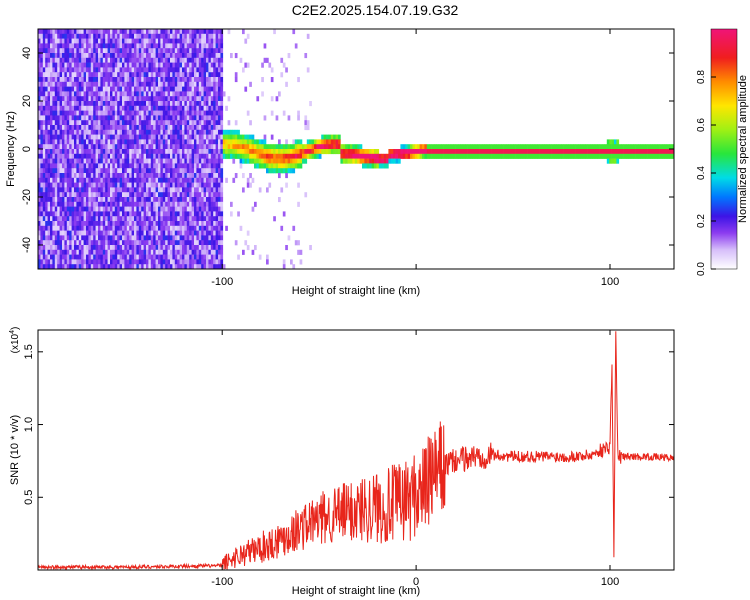  I want to click on colorbar-gradient, so click(724, 149).